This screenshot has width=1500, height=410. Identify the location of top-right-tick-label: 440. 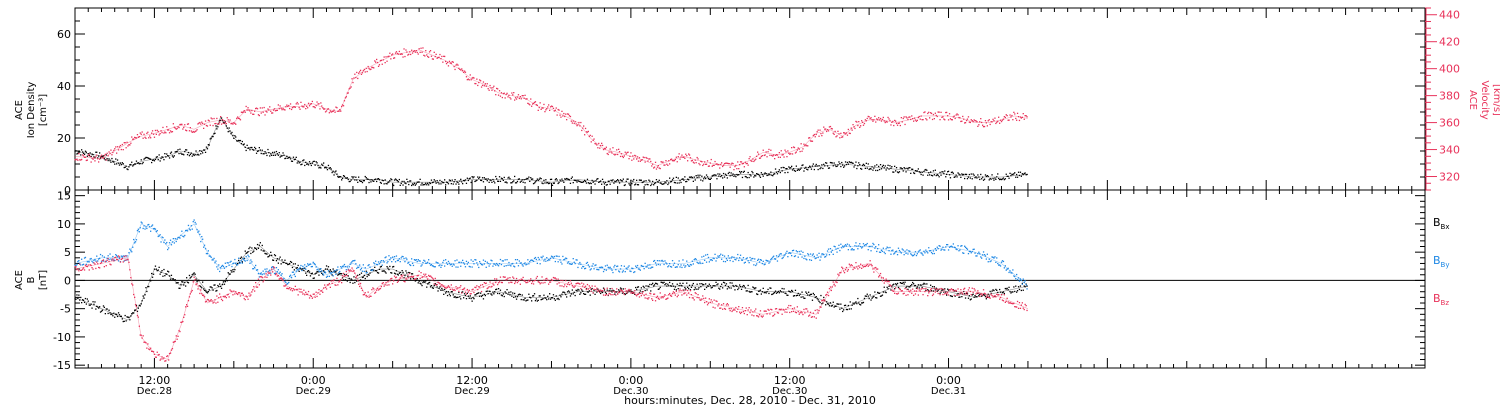
(1449, 15).